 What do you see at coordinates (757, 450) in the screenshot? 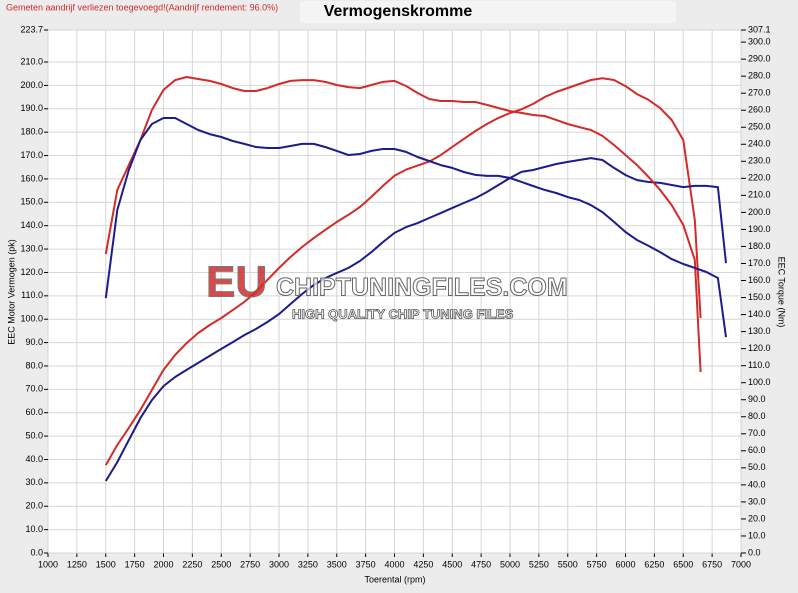
I see `y2-tick-label: 60.0` at bounding box center [757, 450].